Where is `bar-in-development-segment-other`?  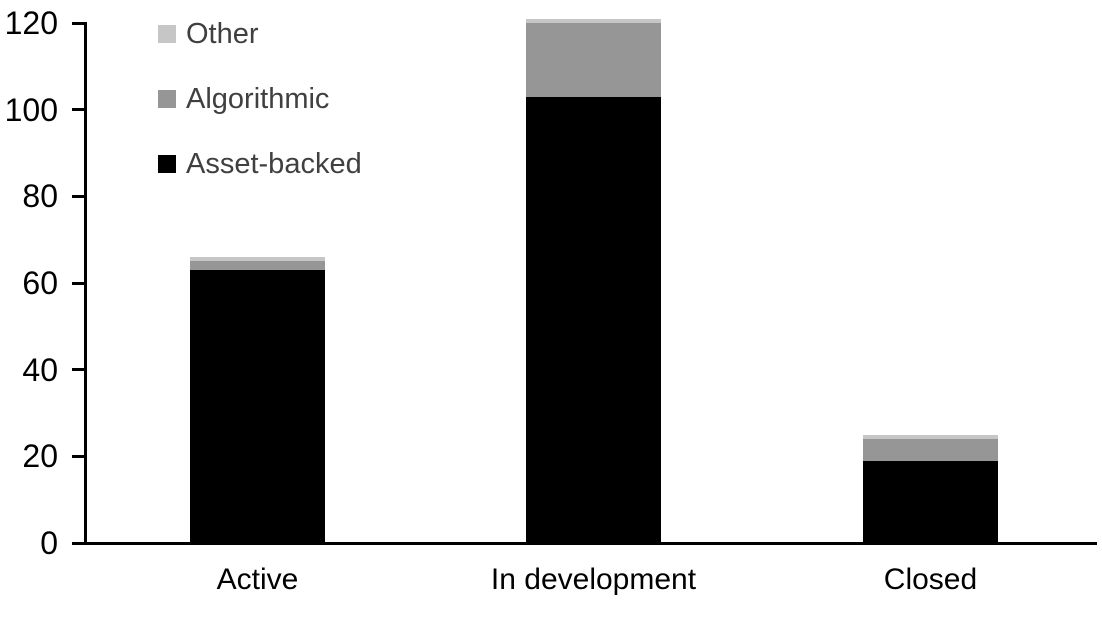
bar-in-development-segment-other is located at coordinates (593, 20).